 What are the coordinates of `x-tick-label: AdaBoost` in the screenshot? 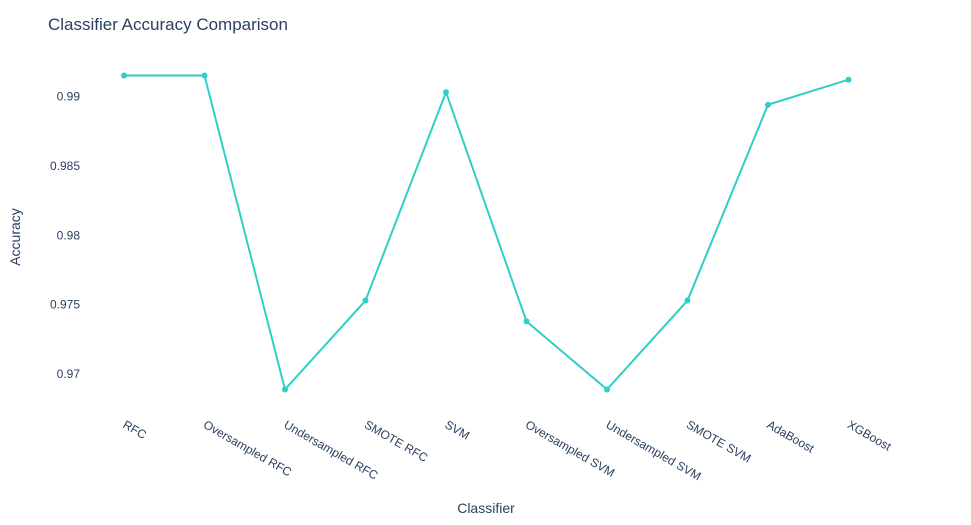 It's located at (791, 436).